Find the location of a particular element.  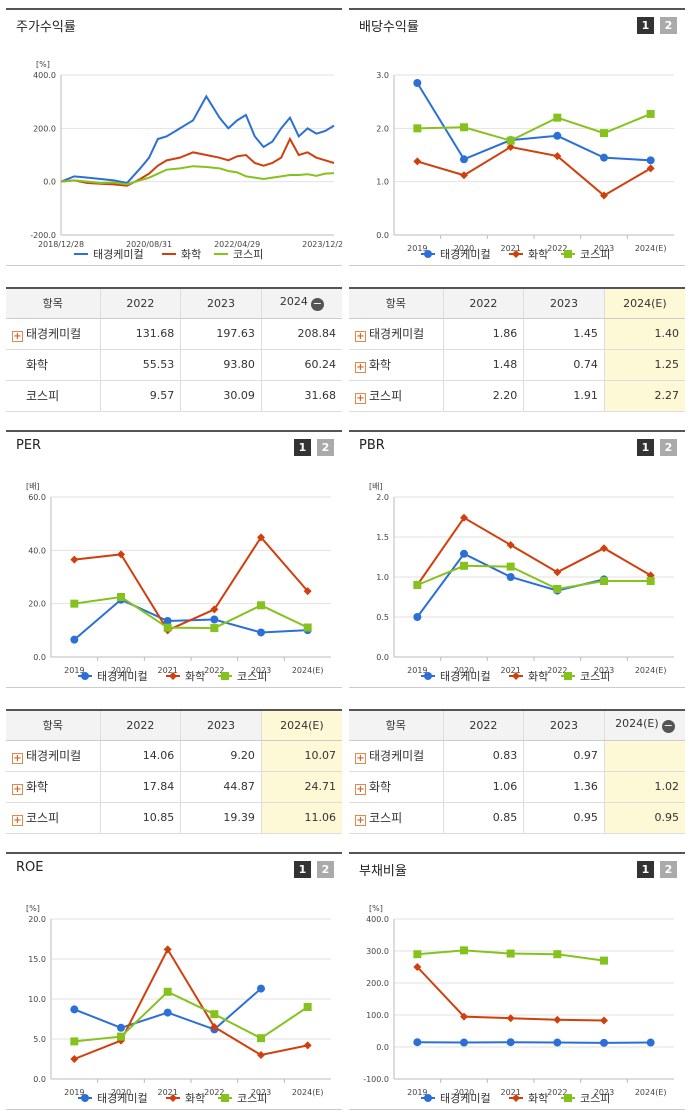

y-tick-label: 20.0 is located at coordinates (37, 604).